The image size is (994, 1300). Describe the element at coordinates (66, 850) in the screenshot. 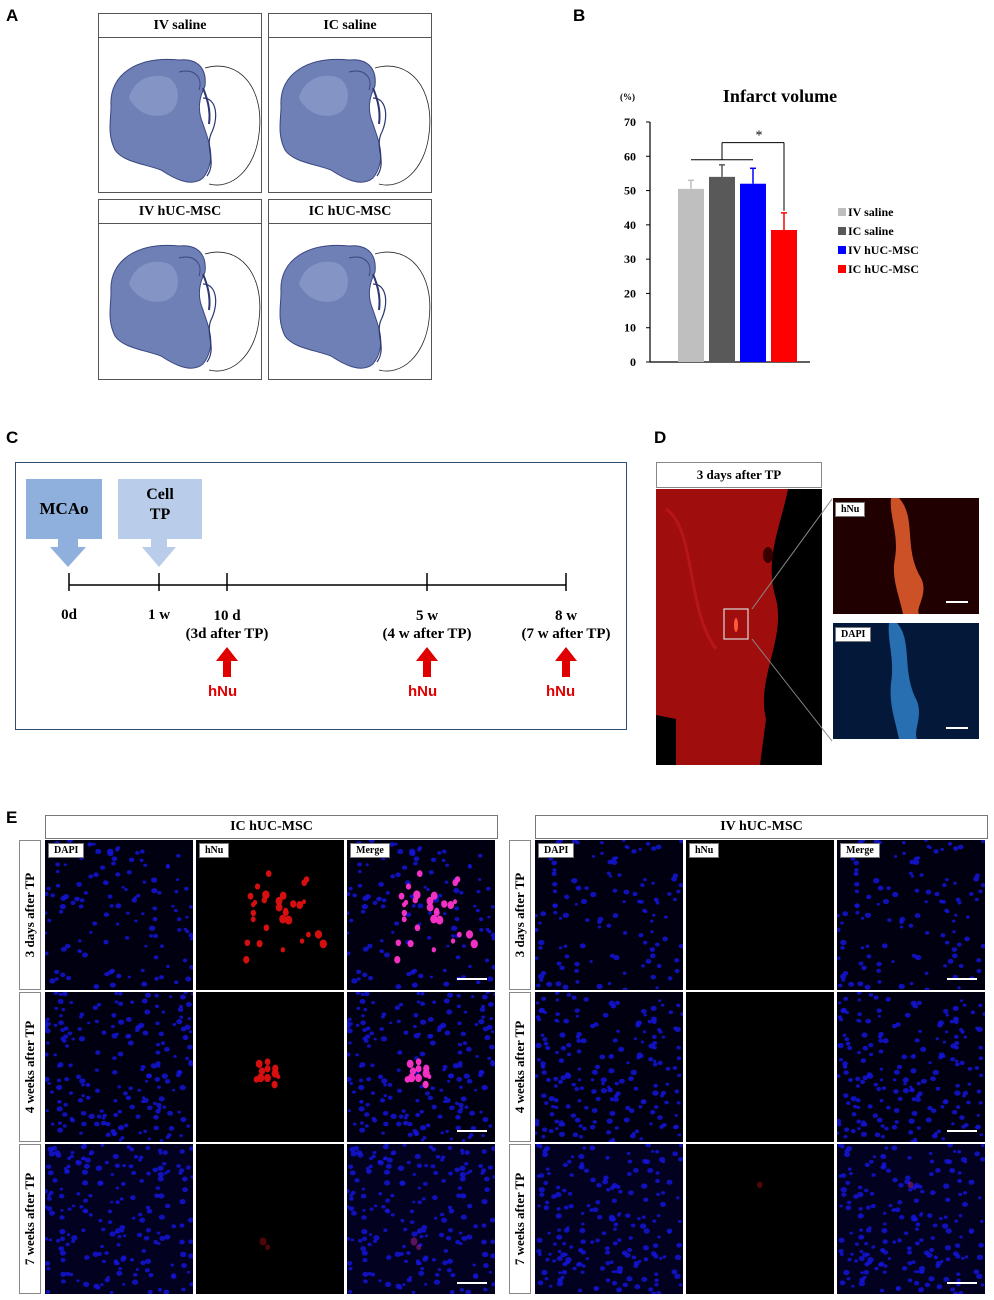

I see `channel-tag: DAPI` at that location.